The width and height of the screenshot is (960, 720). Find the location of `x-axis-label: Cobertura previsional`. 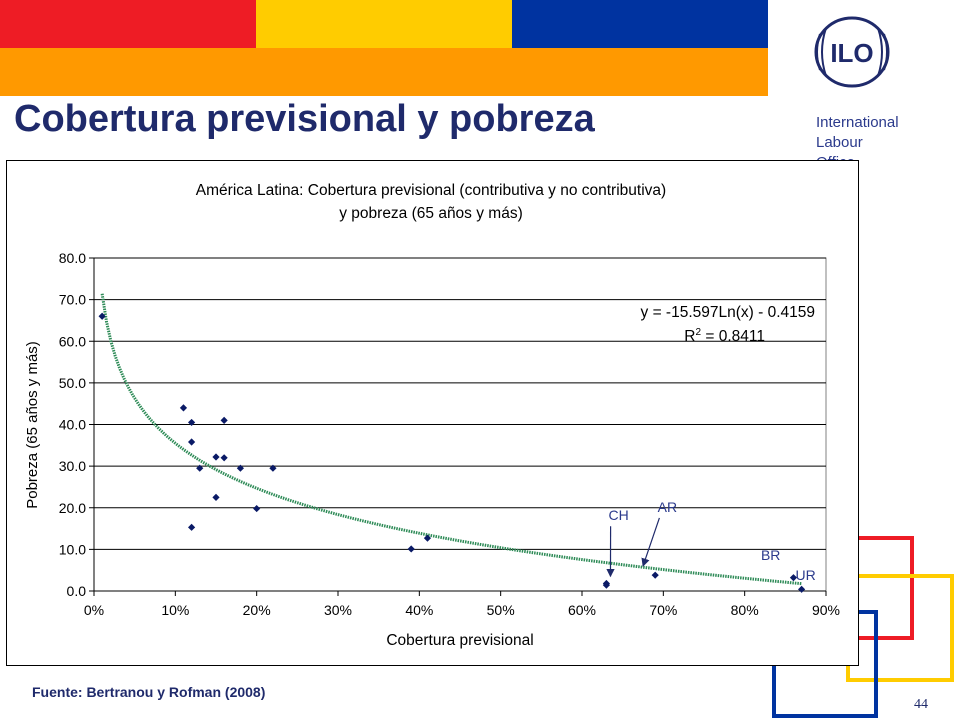

x-axis-label: Cobertura previsional is located at coordinates (459, 640).